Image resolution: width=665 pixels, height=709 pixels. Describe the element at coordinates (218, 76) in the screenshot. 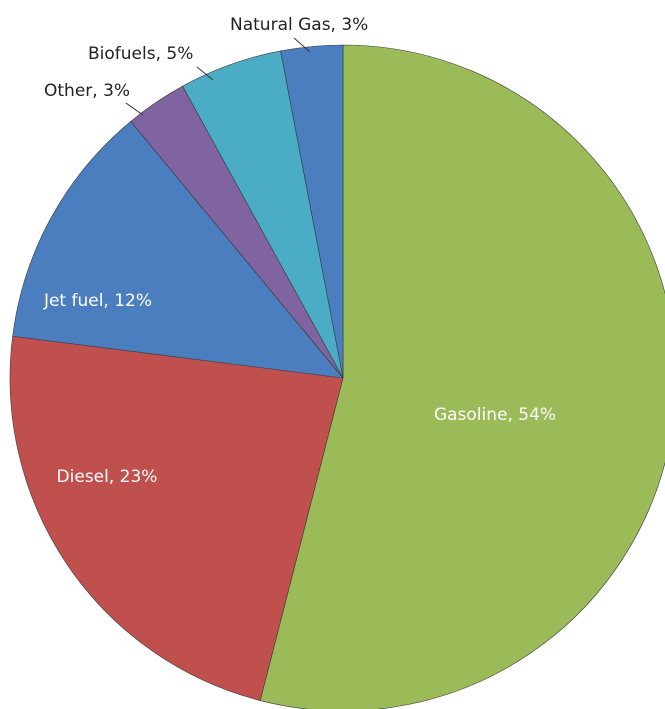

I see `leader-lines` at that location.